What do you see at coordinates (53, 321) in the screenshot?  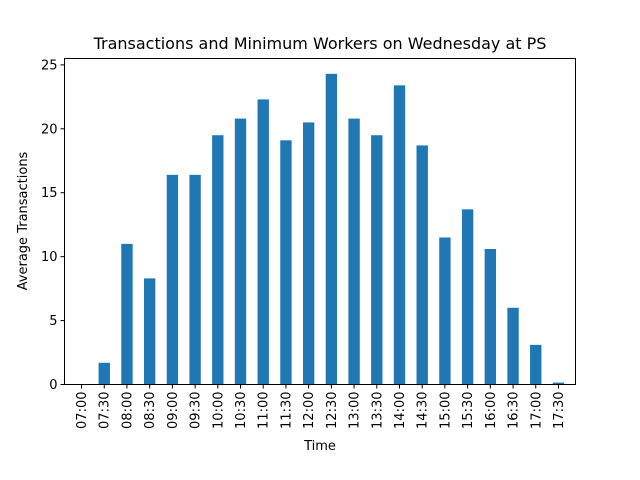 I see `y-tick-label: 5` at bounding box center [53, 321].